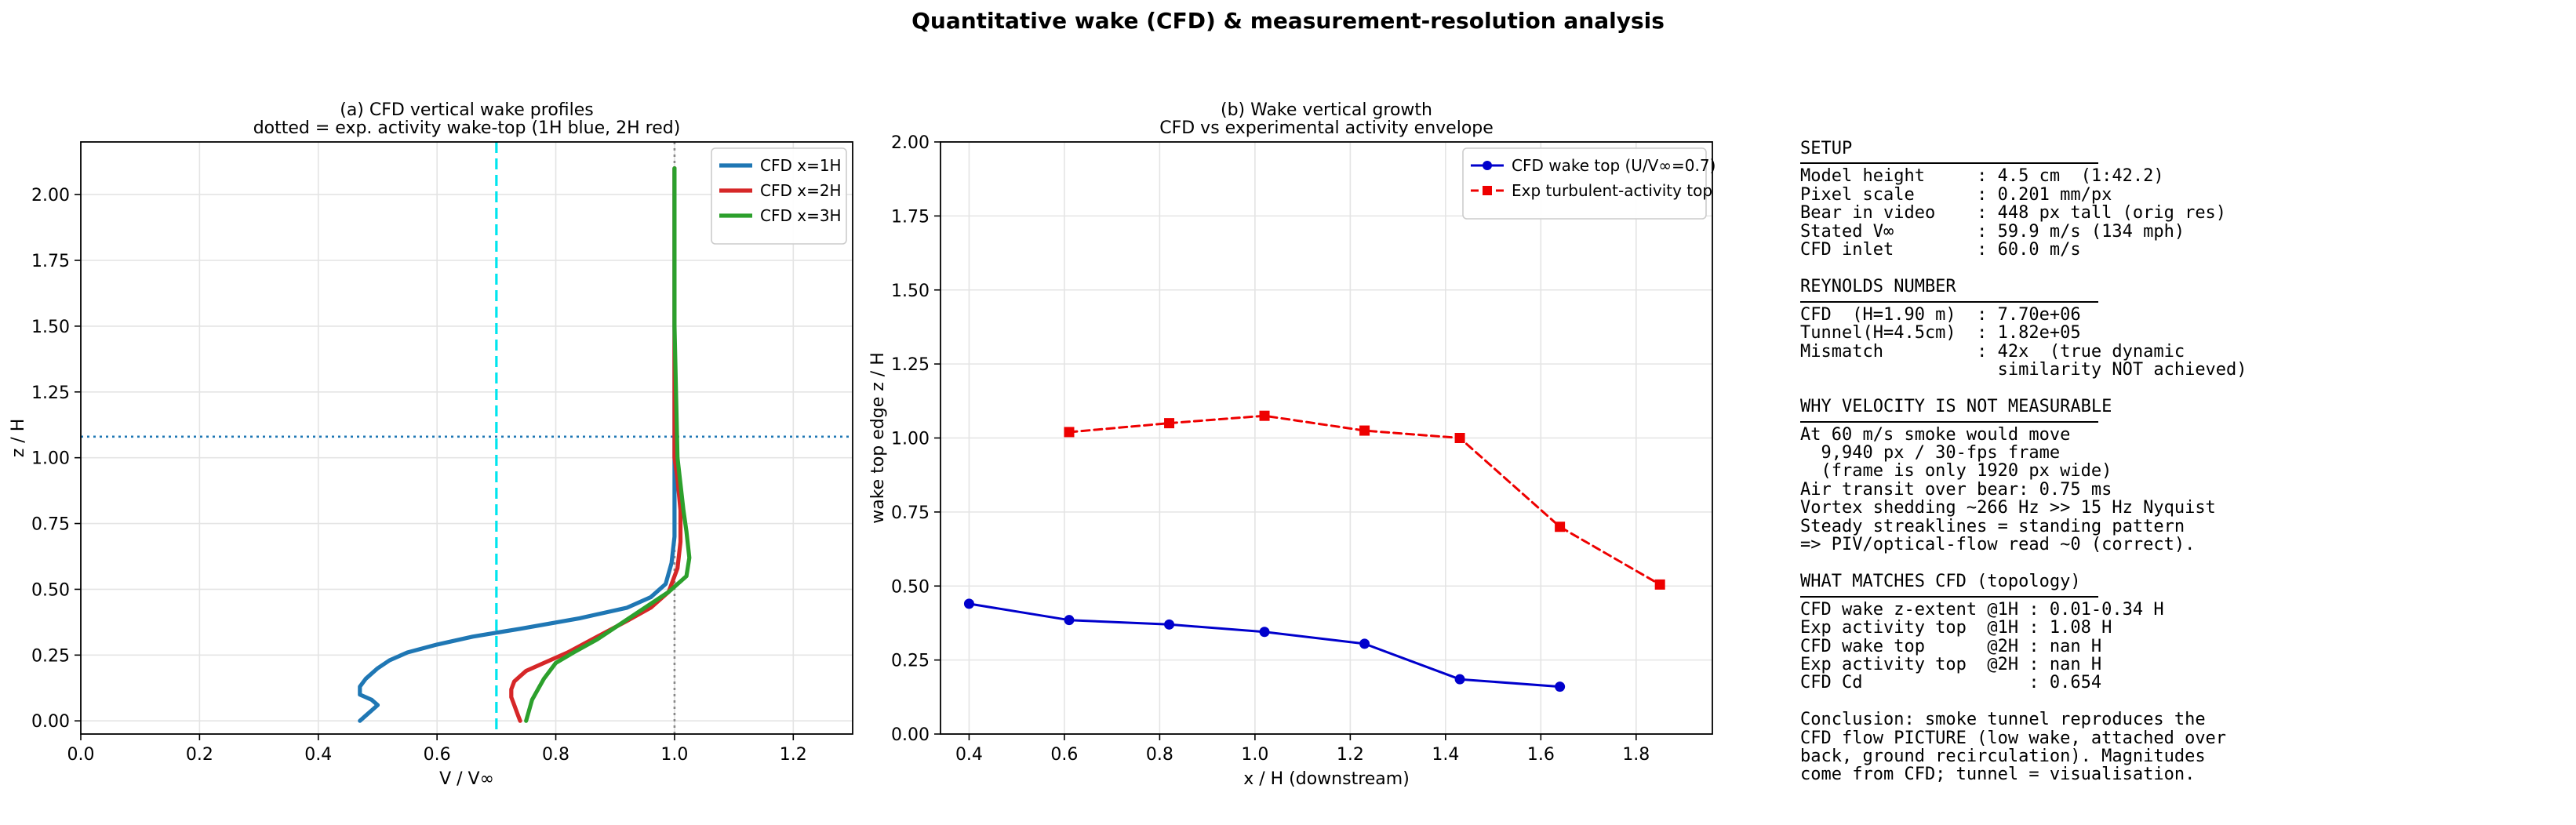  I want to click on panel-b-legend-box, so click(1584, 183).